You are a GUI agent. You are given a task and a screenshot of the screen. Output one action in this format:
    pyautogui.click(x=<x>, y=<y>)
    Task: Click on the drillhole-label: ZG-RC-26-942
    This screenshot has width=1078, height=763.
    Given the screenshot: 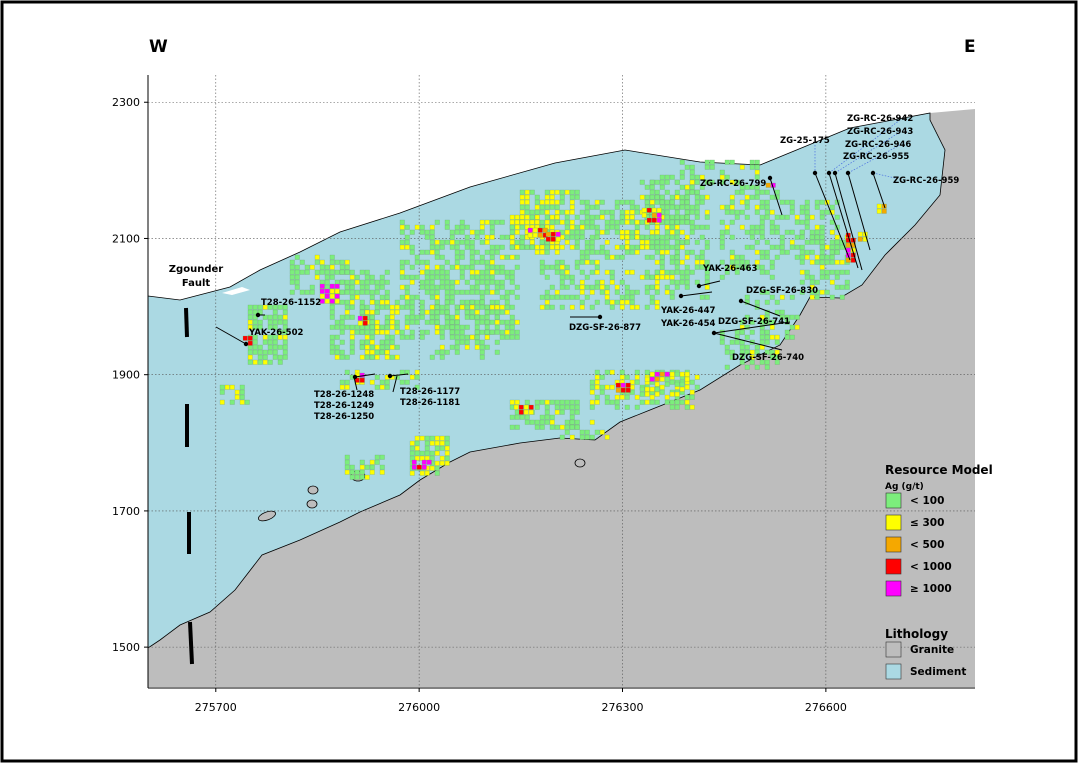 What is the action you would take?
    pyautogui.click(x=880, y=119)
    